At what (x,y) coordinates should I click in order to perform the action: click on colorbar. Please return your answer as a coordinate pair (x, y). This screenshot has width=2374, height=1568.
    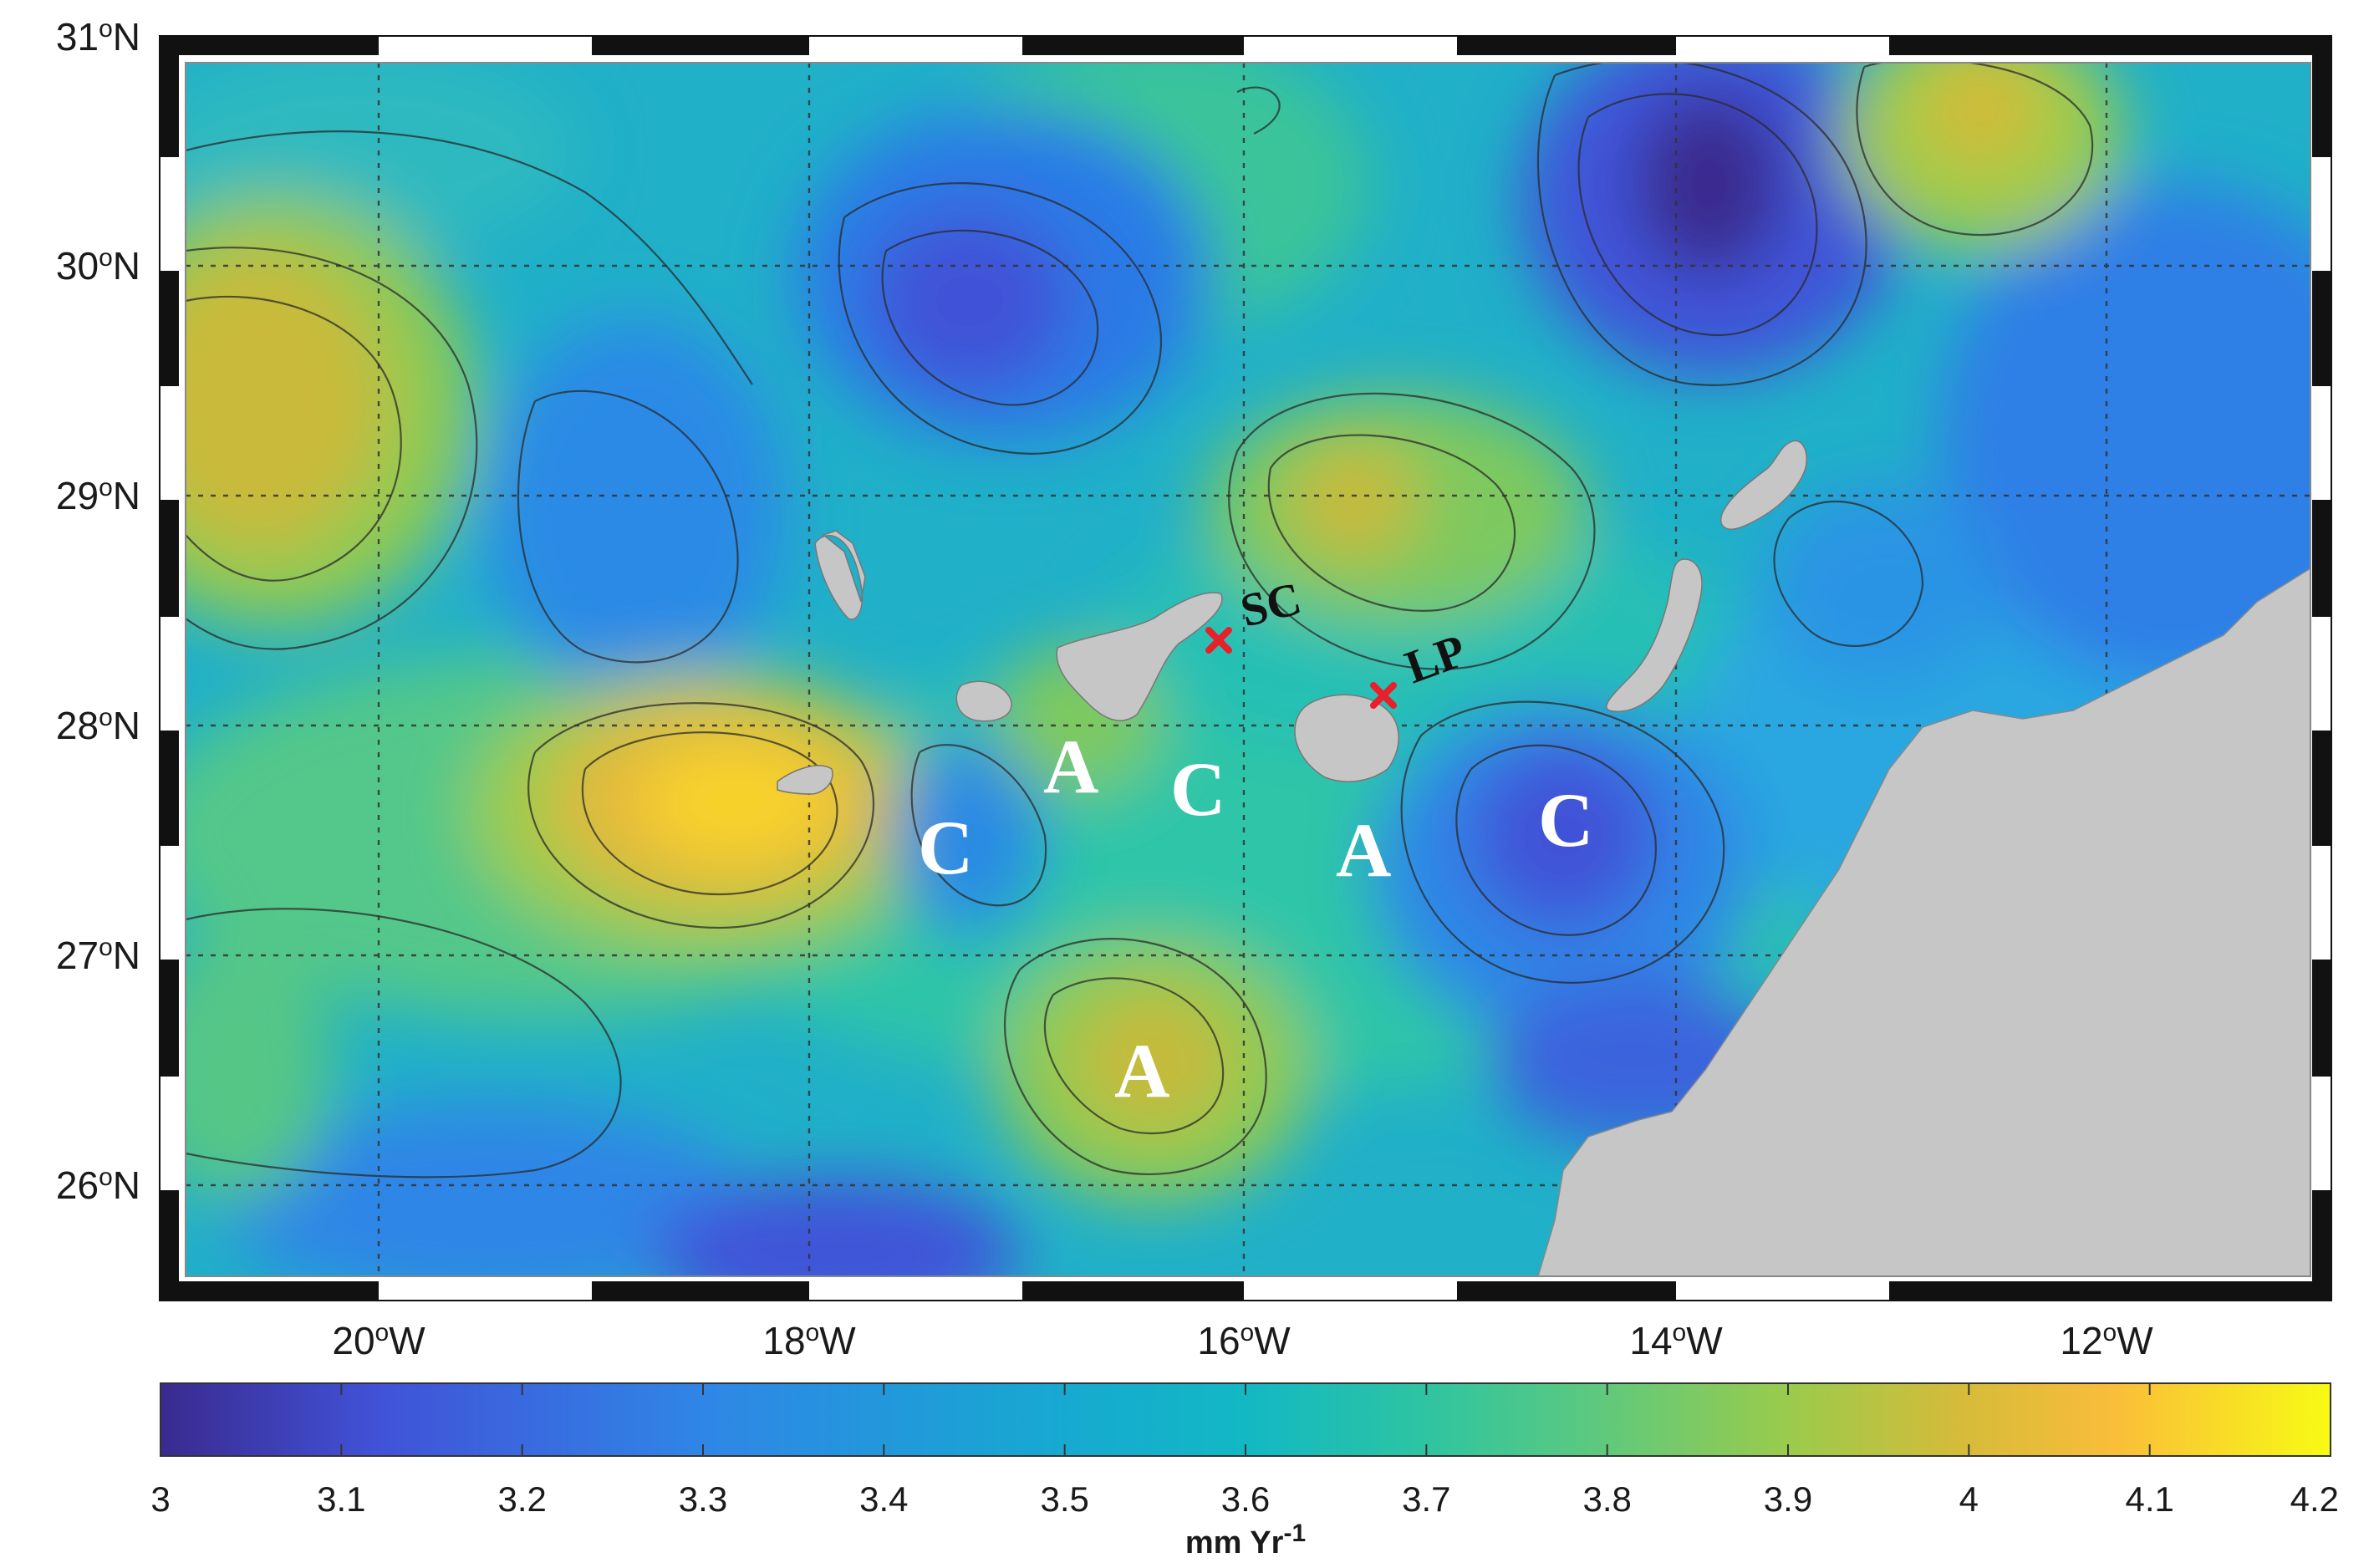
    Looking at the image, I should click on (1245, 1419).